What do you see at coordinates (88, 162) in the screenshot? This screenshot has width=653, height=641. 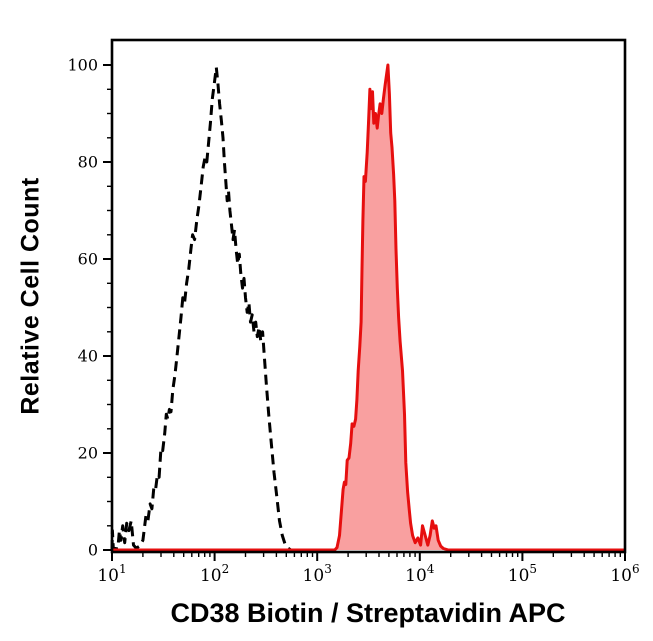 I see `y-tick-label: 80` at bounding box center [88, 162].